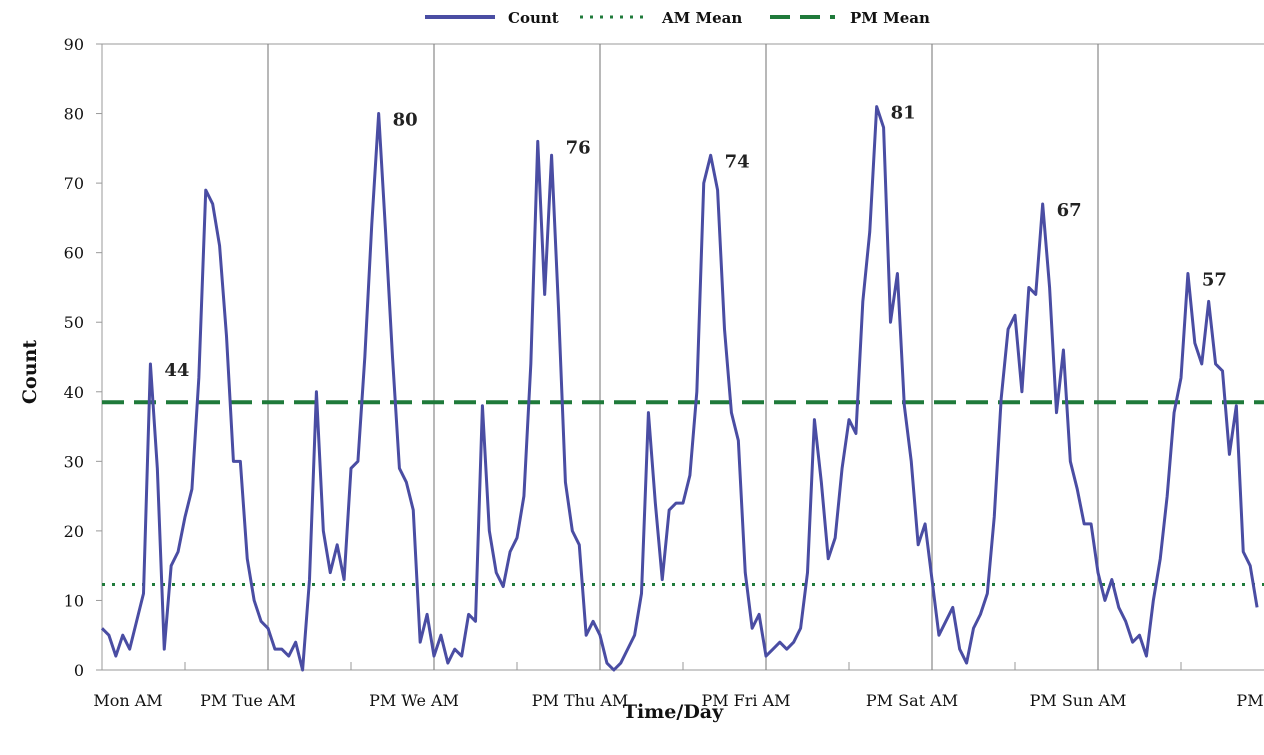 This screenshot has height=755, width=1264. I want to click on x-tick-label: PM We AM, so click(414, 700).